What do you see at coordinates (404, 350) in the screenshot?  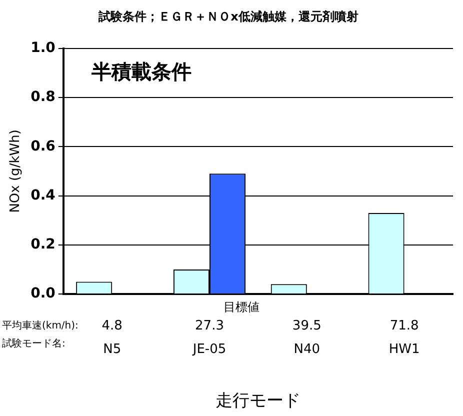 I see `x-tick-label: HW1` at bounding box center [404, 350].